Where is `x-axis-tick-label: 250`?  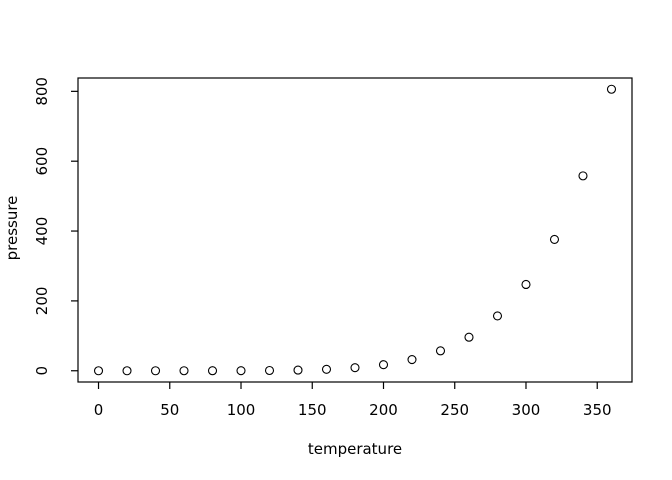 x-axis-tick-label: 250 is located at coordinates (454, 410).